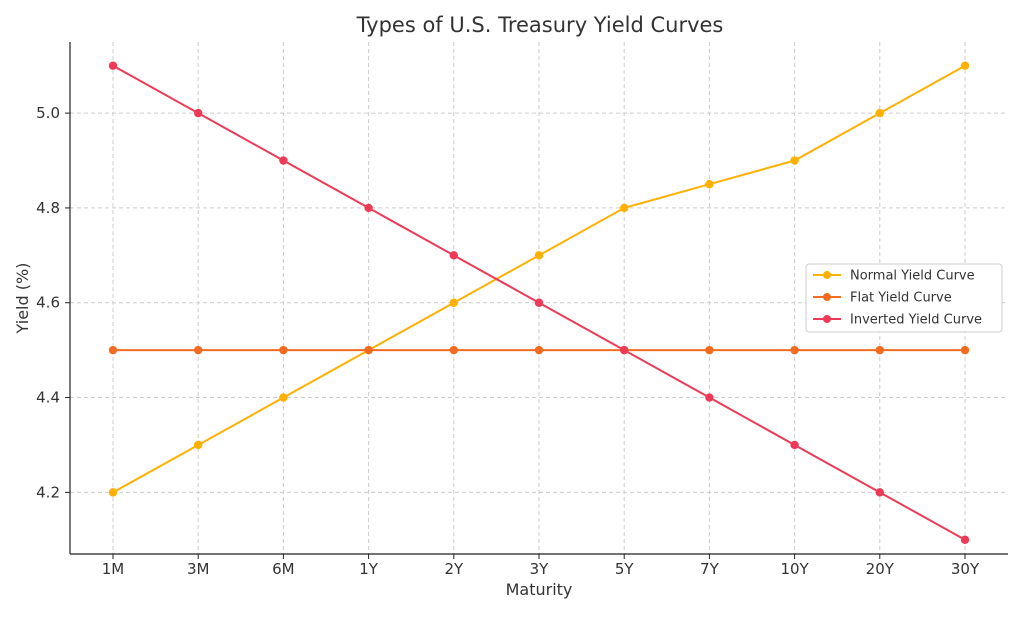 The width and height of the screenshot is (1024, 618). I want to click on legend-item: Normal Yield Curve, so click(894, 276).